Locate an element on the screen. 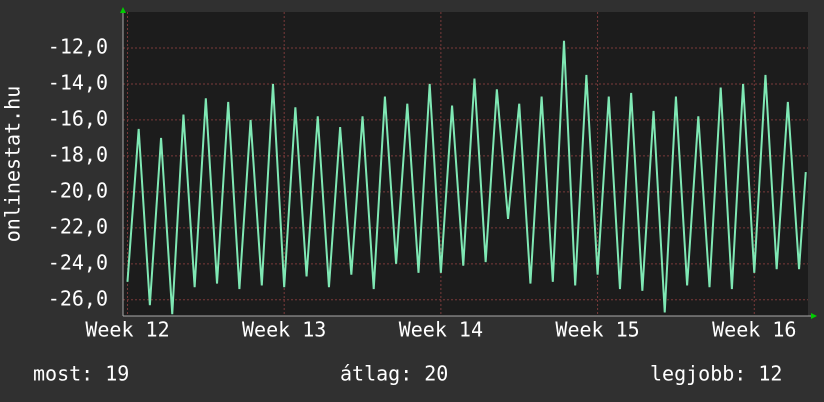 The image size is (824, 402). y-tick-label: -24,0 is located at coordinates (78, 262).